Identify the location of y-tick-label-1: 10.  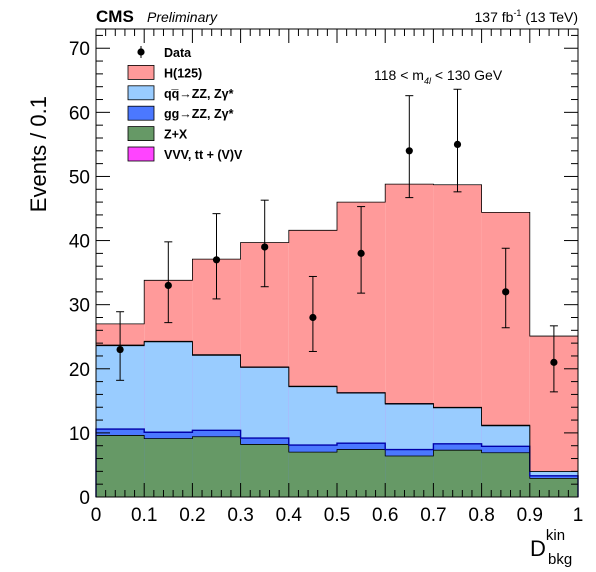
(79, 434).